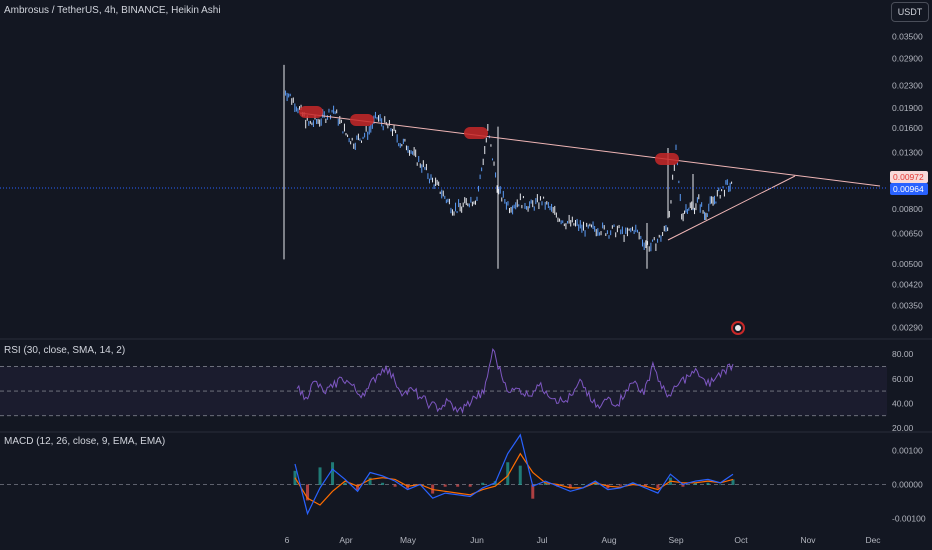  Describe the element at coordinates (907, 485) in the screenshot. I see `macd-axis-tick-label: 0.00000` at that location.